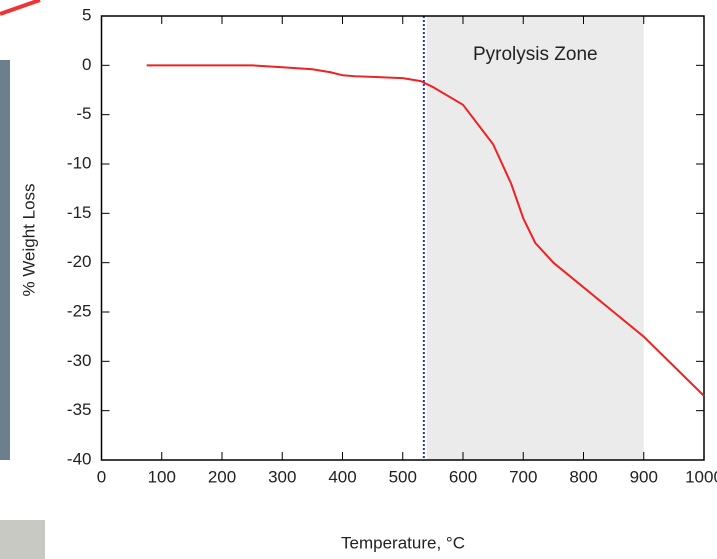  I want to click on y-tick-label: -30, so click(79, 360).